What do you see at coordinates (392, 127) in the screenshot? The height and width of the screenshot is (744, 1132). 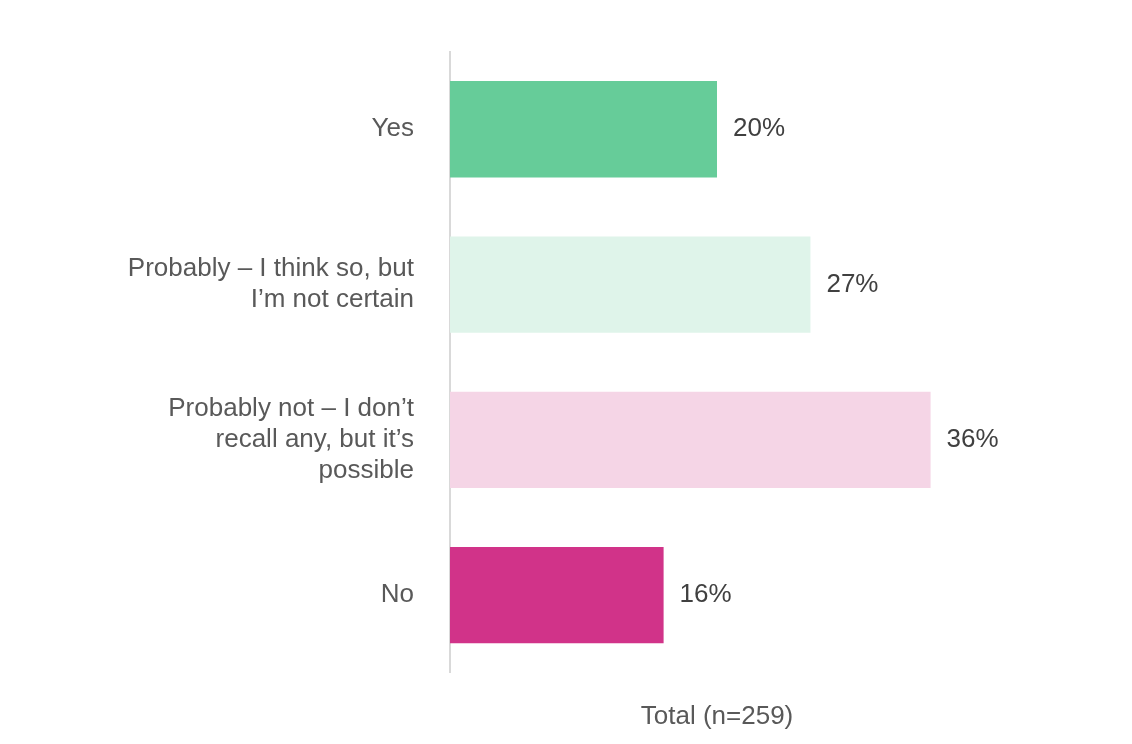 I see `y-tick-label: Yes` at bounding box center [392, 127].